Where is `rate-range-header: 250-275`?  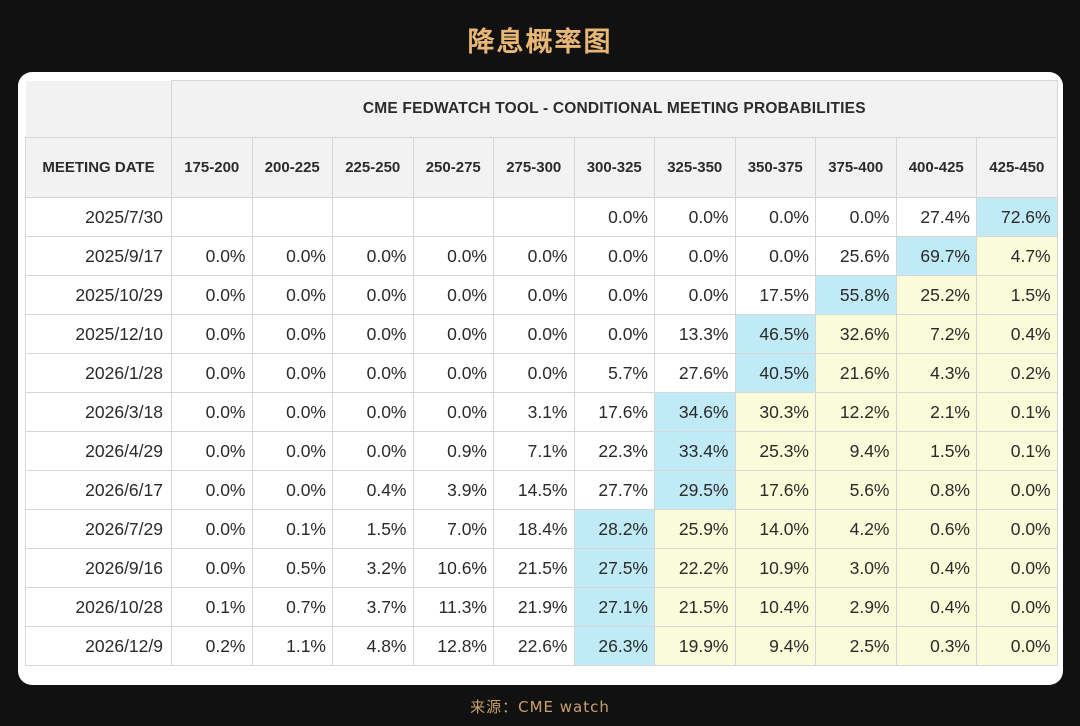
rate-range-header: 250-275 is located at coordinates (453, 167).